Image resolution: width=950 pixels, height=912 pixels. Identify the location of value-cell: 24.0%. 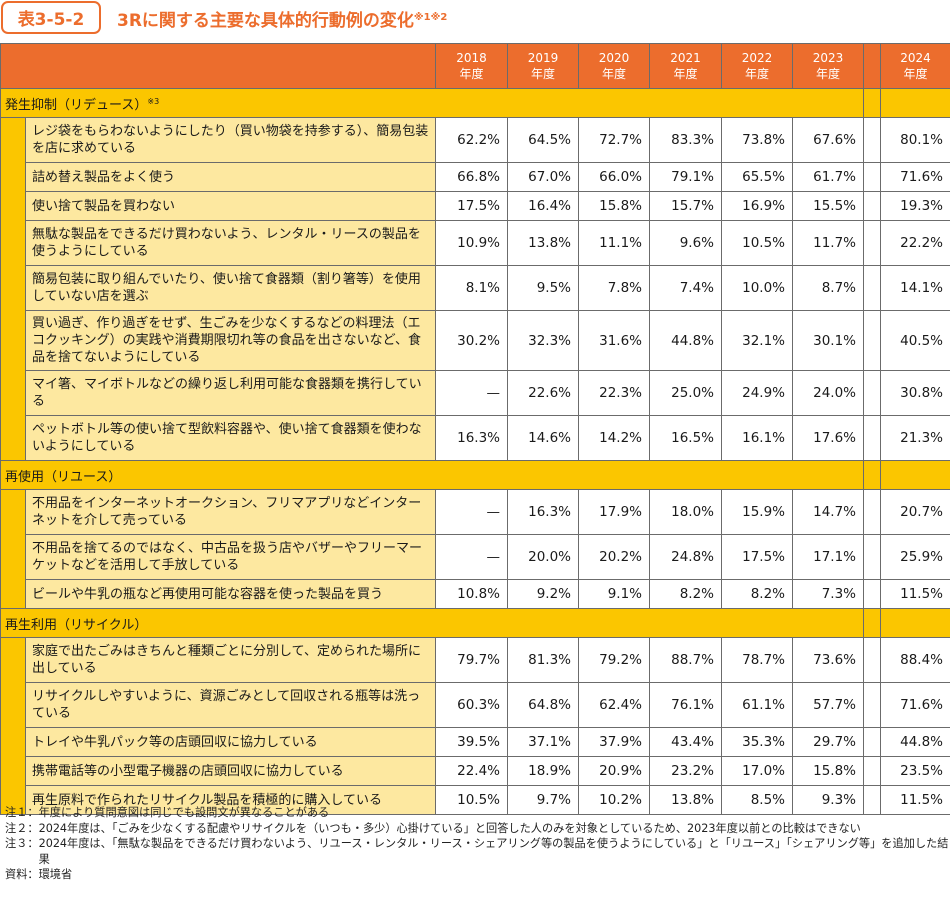
(828, 393).